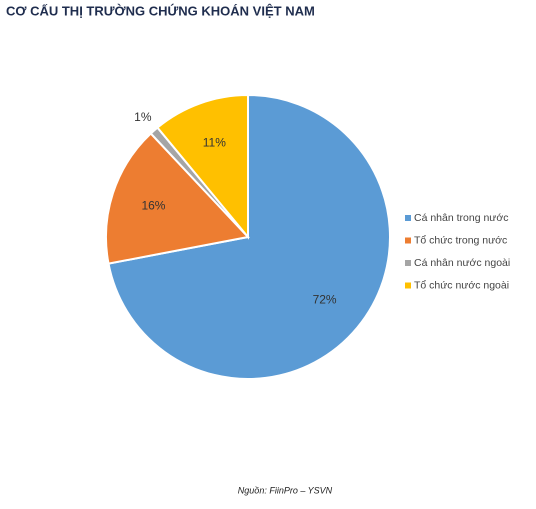  Describe the element at coordinates (460, 240) in the screenshot. I see `legend-label: Tổ chức trong nước` at that location.